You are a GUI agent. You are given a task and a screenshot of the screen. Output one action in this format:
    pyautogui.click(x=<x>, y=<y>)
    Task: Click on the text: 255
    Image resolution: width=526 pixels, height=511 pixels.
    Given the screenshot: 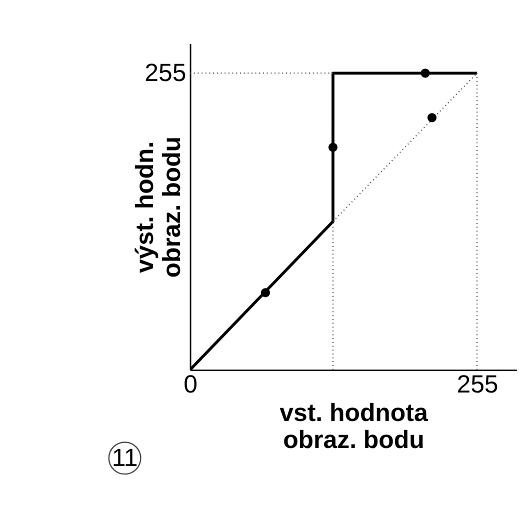 What is the action you would take?
    pyautogui.click(x=165, y=72)
    